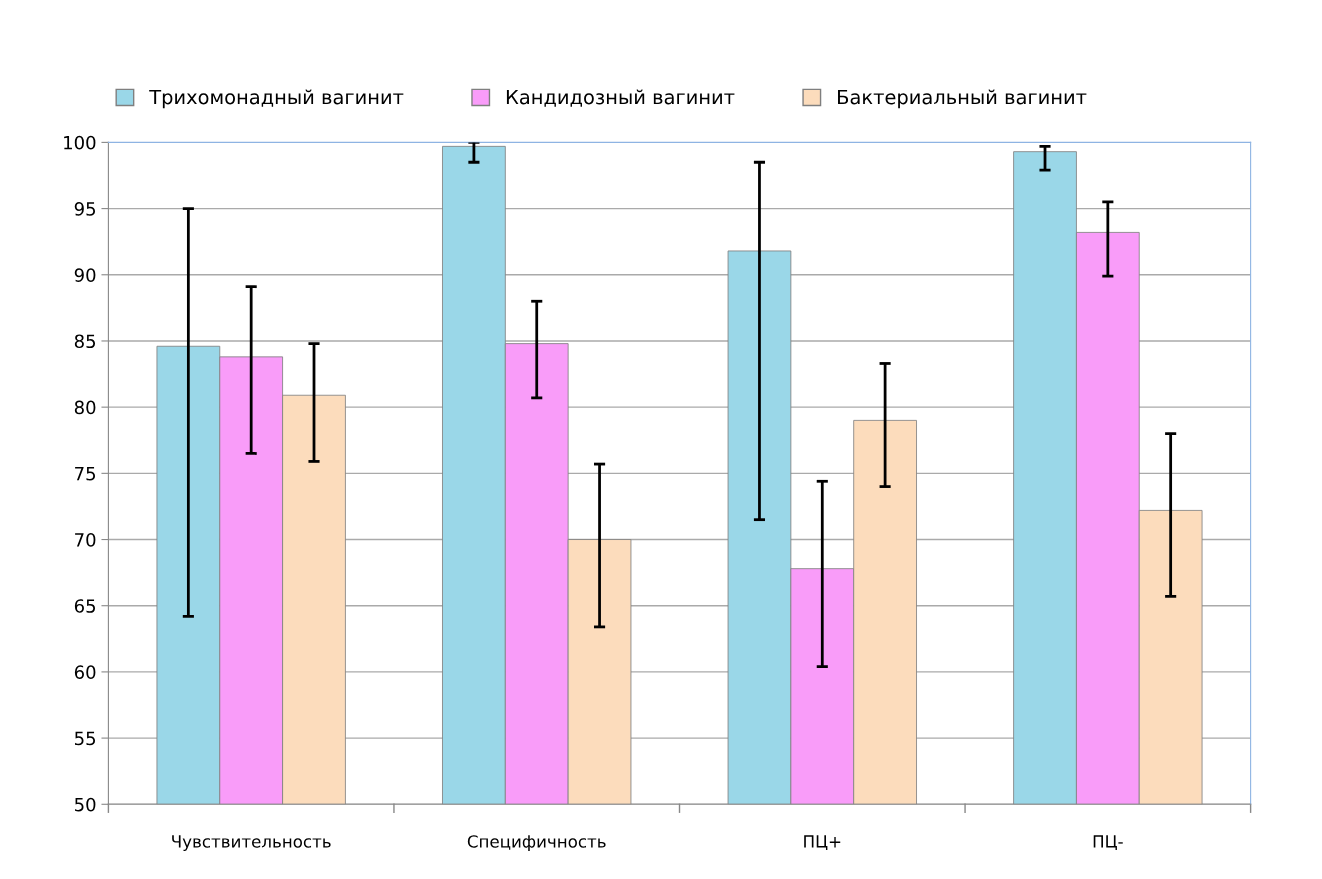 The height and width of the screenshot is (879, 1322). I want to click on y-tick-label: 85, so click(85, 341).